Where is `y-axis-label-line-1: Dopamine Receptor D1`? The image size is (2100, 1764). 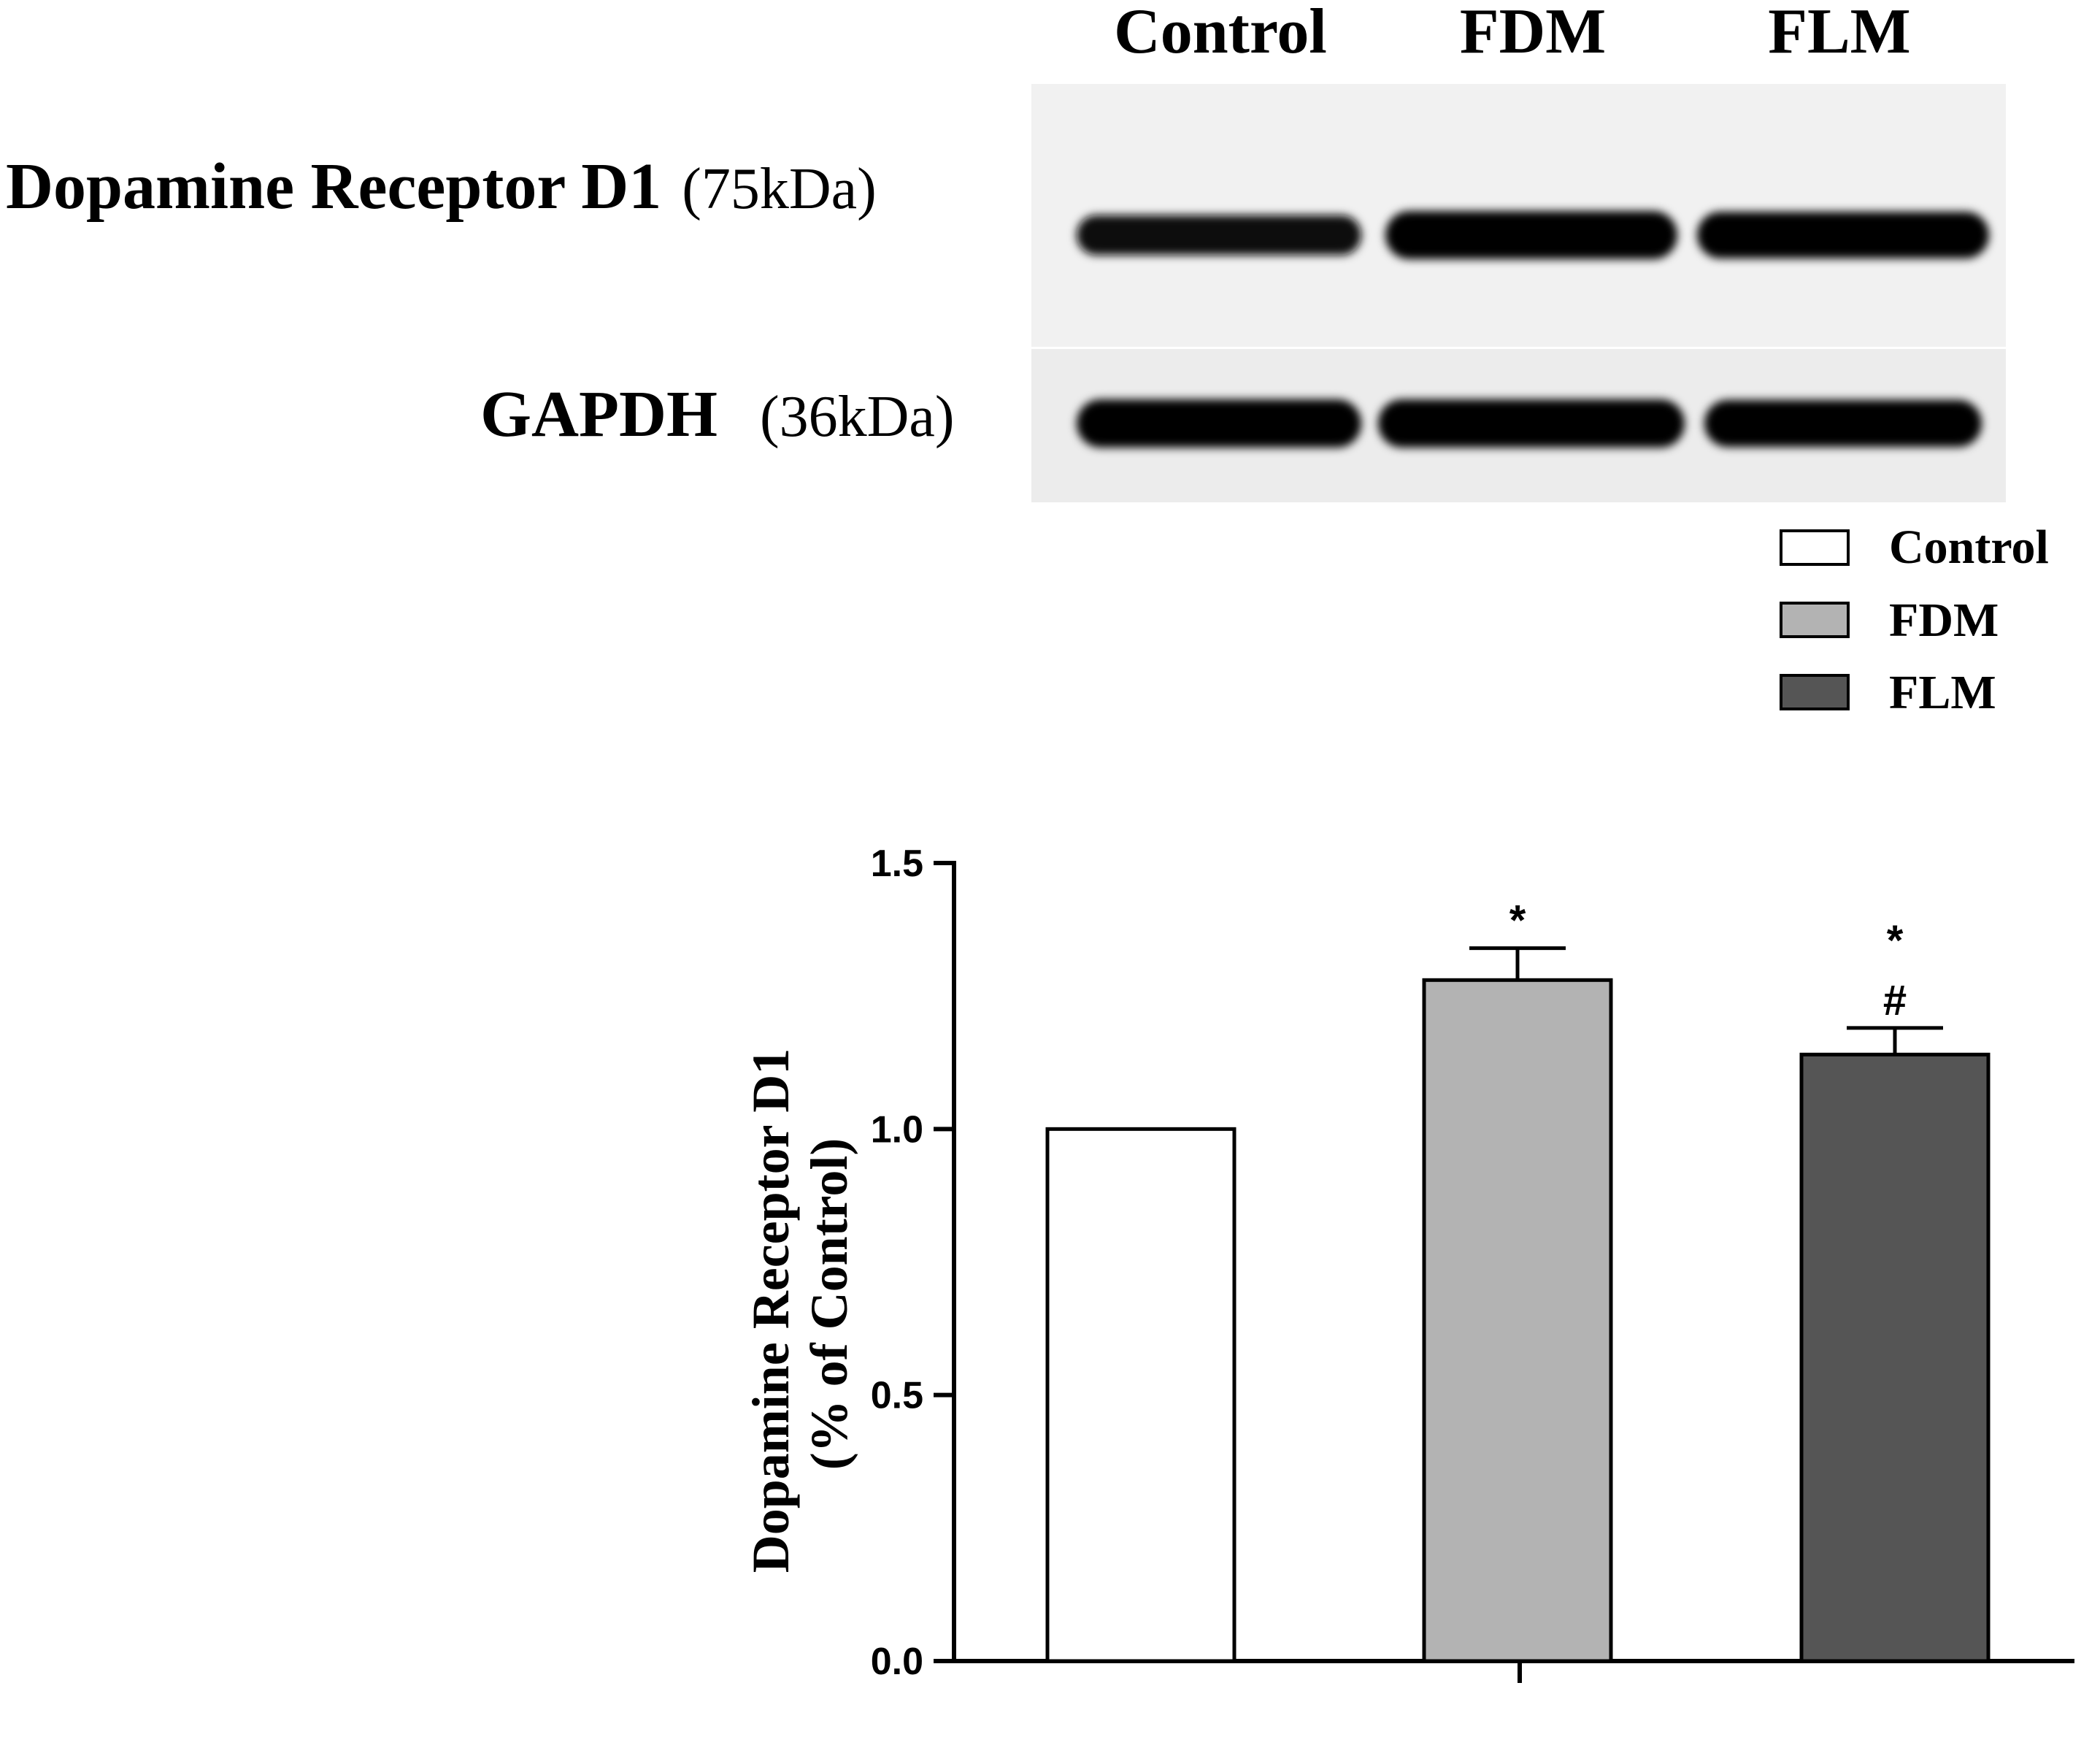
y-axis-label-line-1: Dopamine Receptor D1 is located at coordinates (771, 1310).